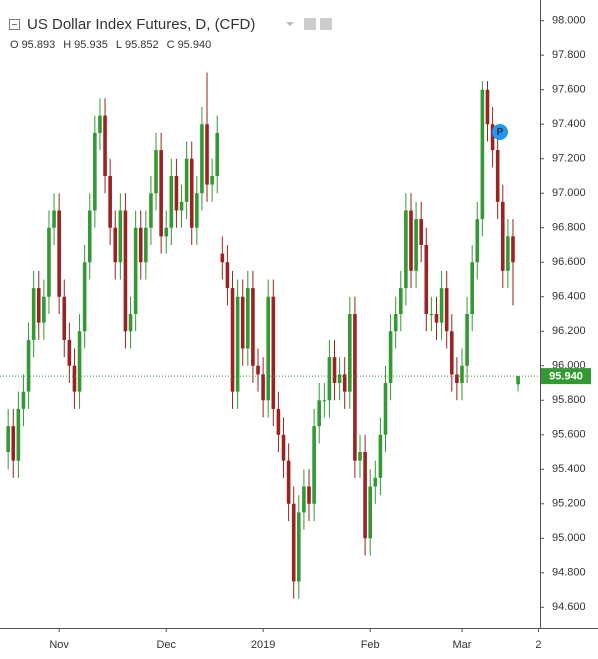  Describe the element at coordinates (569, 228) in the screenshot. I see `y-tick-label: 96.800` at that location.